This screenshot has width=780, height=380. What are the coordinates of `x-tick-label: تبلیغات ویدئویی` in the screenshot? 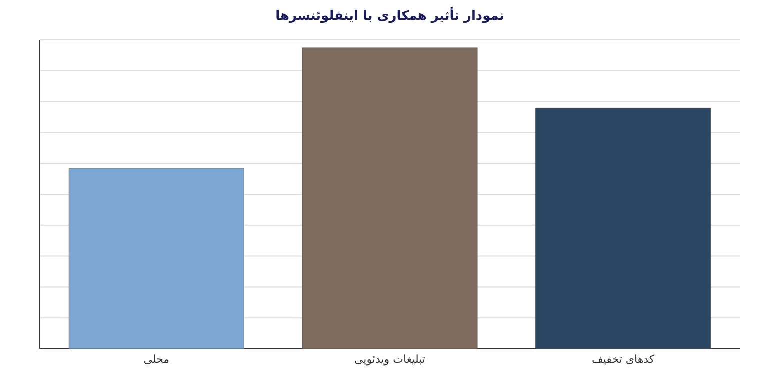 It's located at (390, 359).